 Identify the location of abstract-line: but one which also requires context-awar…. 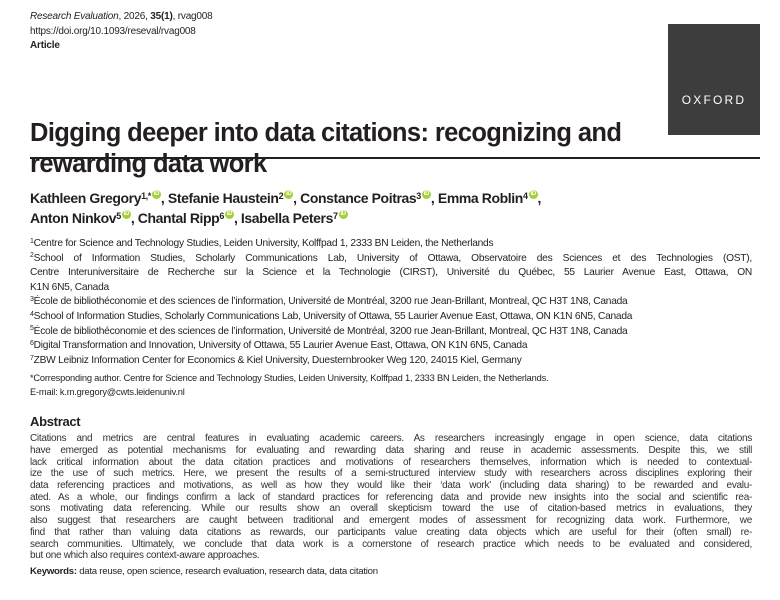
(145, 556).